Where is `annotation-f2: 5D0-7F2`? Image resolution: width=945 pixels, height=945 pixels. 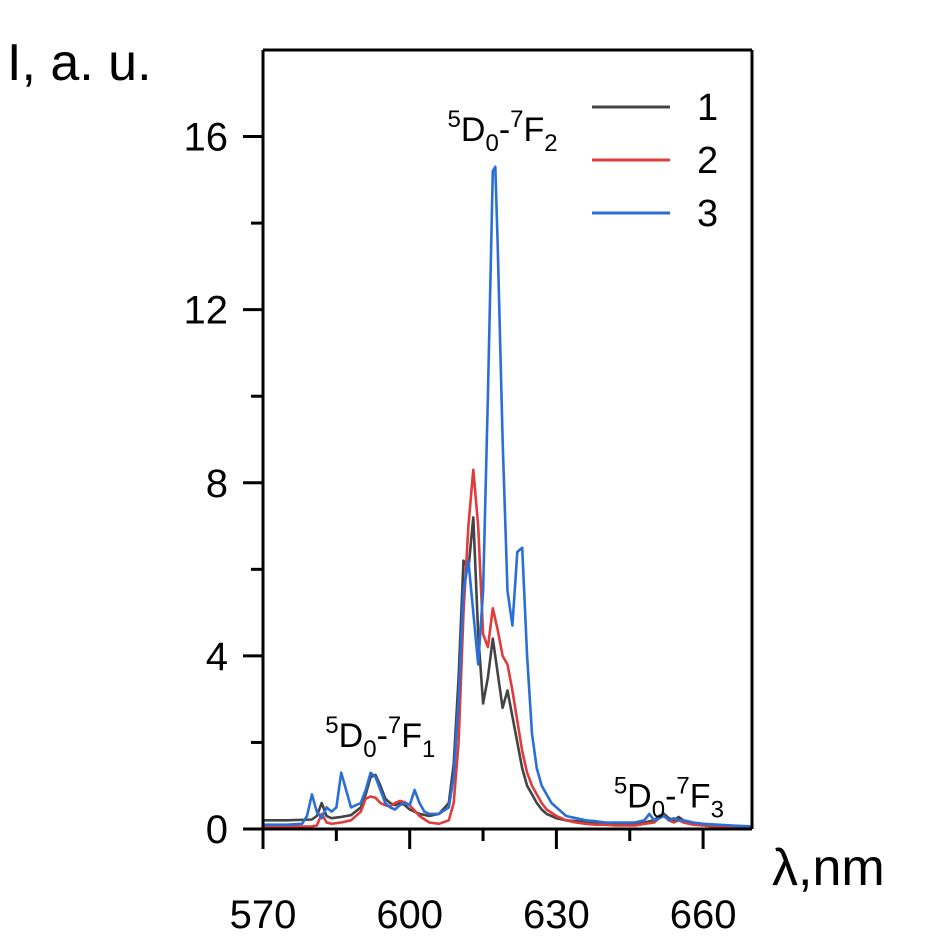
annotation-f2: 5D0-7F2 is located at coordinates (503, 131).